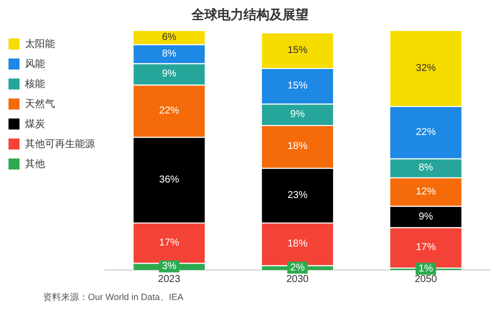 This screenshot has width=500, height=309. Describe the element at coordinates (40, 44) in the screenshot. I see `legend-label: 太阳能` at that location.